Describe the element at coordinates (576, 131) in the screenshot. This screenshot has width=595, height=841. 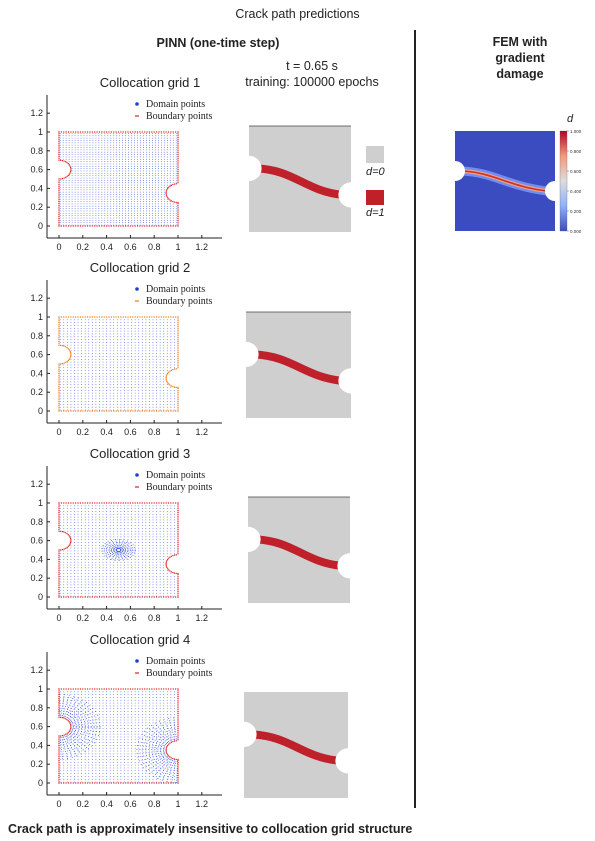
I see `colorbar-tick-label: 1.000` at that location.